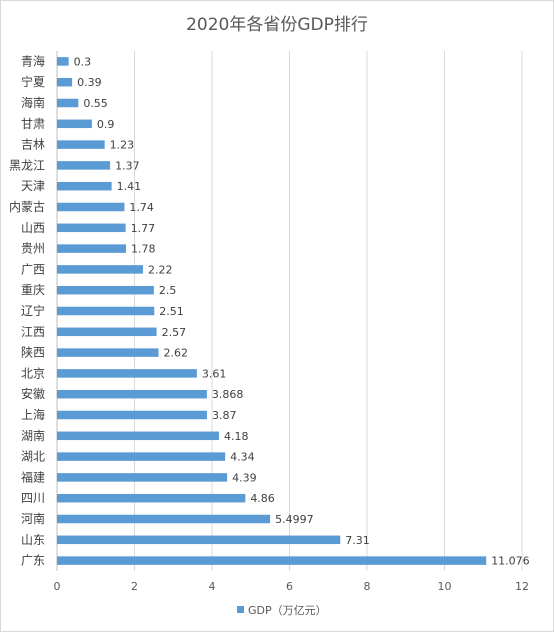 This screenshot has width=554, height=632. What do you see at coordinates (33, 310) in the screenshot?
I see `category-label: 辽宁` at bounding box center [33, 310].